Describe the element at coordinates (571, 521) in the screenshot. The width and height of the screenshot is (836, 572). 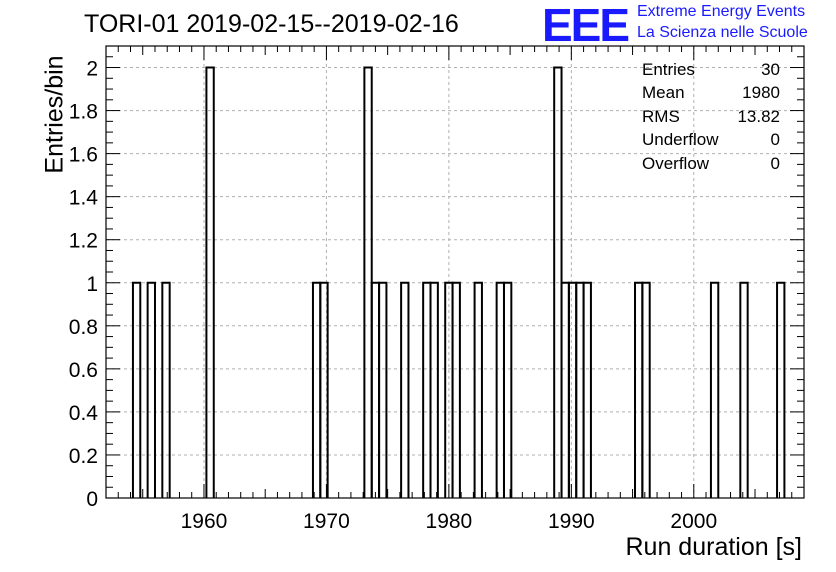
I see `x-tick-label: 1990` at that location.